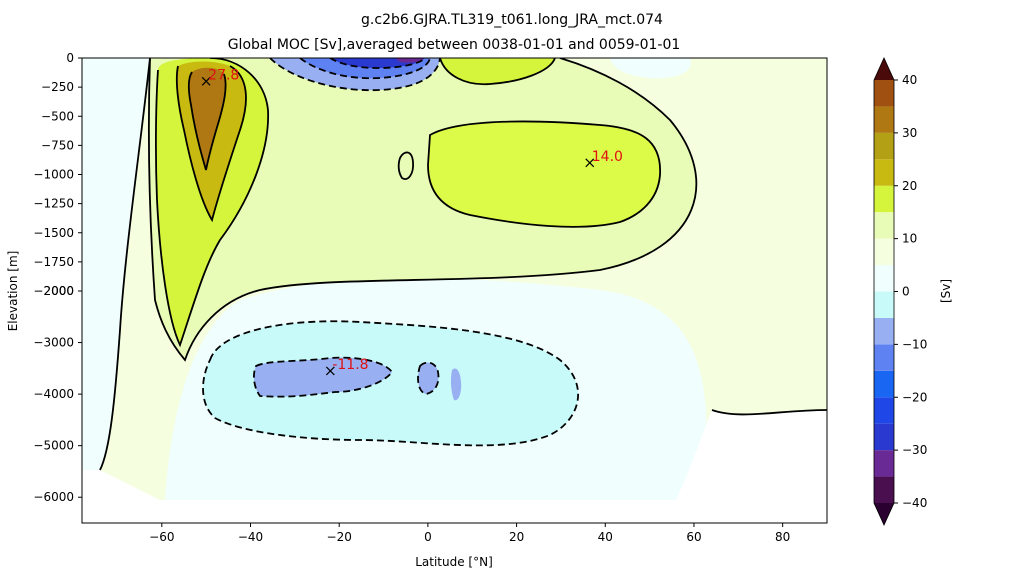 The height and width of the screenshot is (576, 1024). What do you see at coordinates (13, 291) in the screenshot?
I see `y-axis-label: Elevation [m]` at bounding box center [13, 291].